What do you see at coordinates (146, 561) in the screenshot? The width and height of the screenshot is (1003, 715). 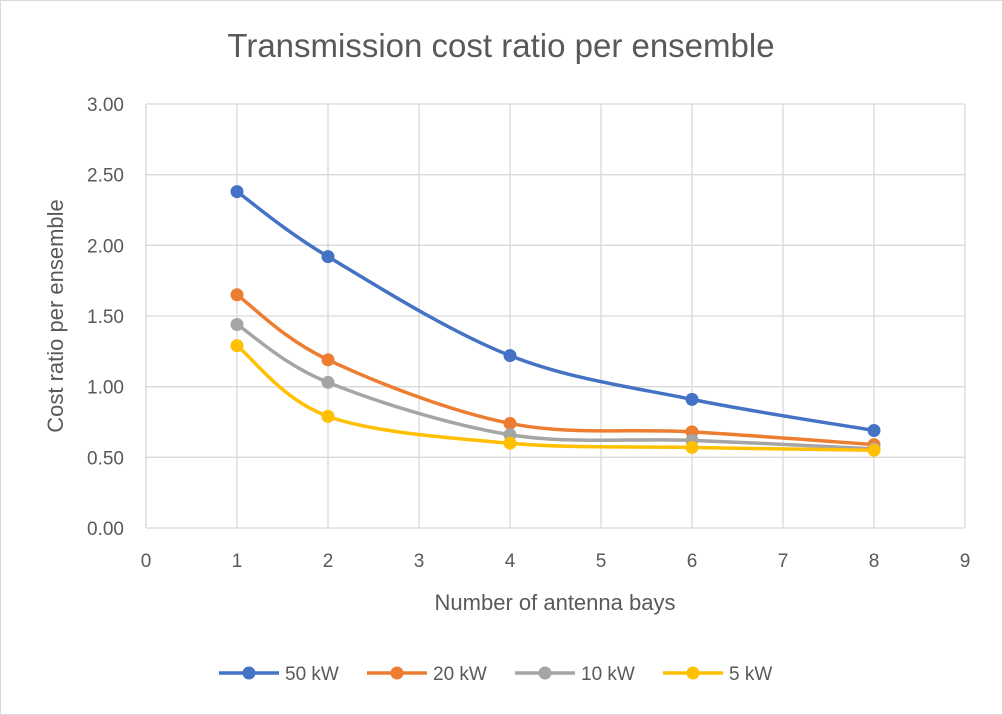 I see `x-tick-label: 0` at bounding box center [146, 561].